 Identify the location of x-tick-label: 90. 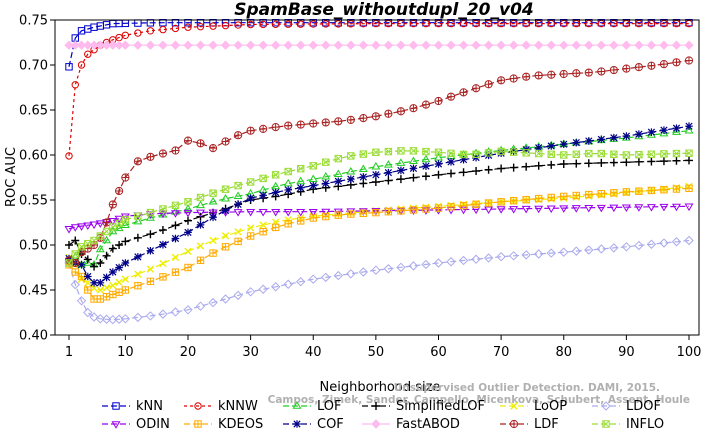
(626, 352).